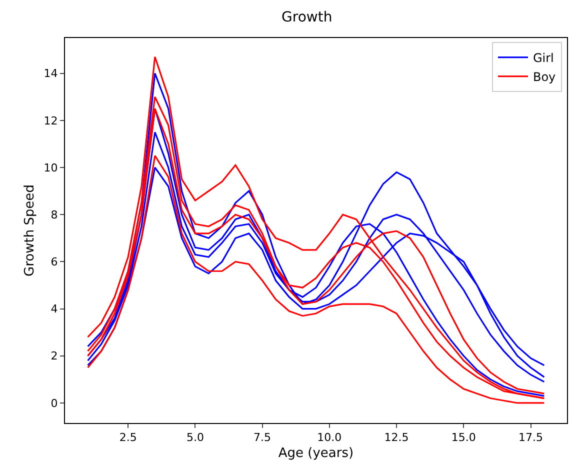  Describe the element at coordinates (30, 230) in the screenshot. I see `y-axis-title: Growth Speed` at that location.